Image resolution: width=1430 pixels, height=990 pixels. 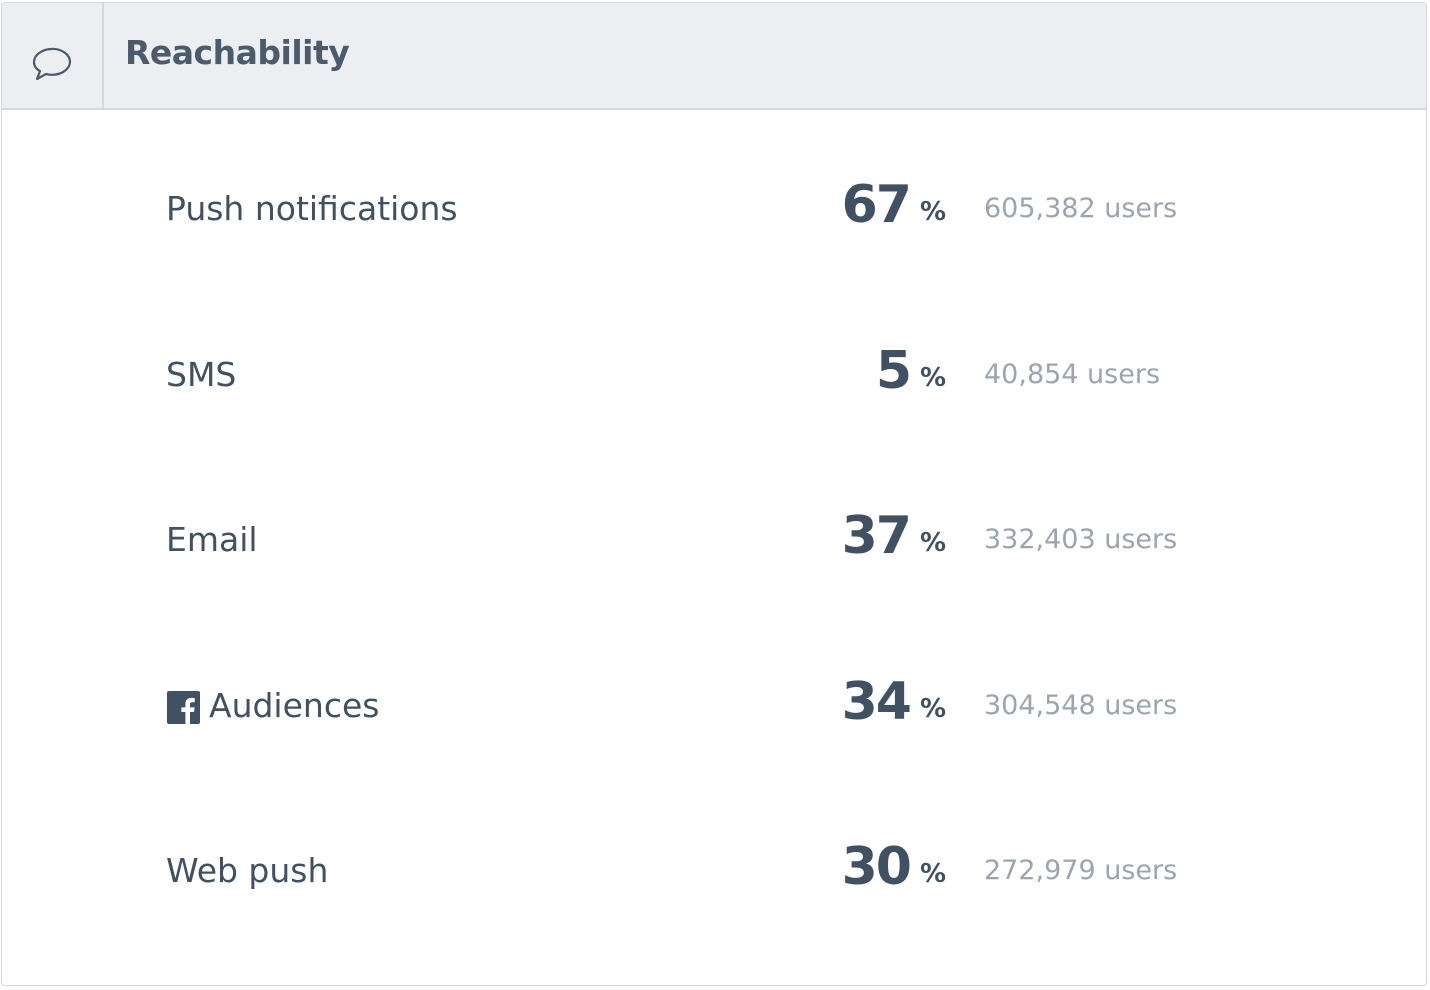 I want to click on reach-percent: 5, so click(x=893, y=370).